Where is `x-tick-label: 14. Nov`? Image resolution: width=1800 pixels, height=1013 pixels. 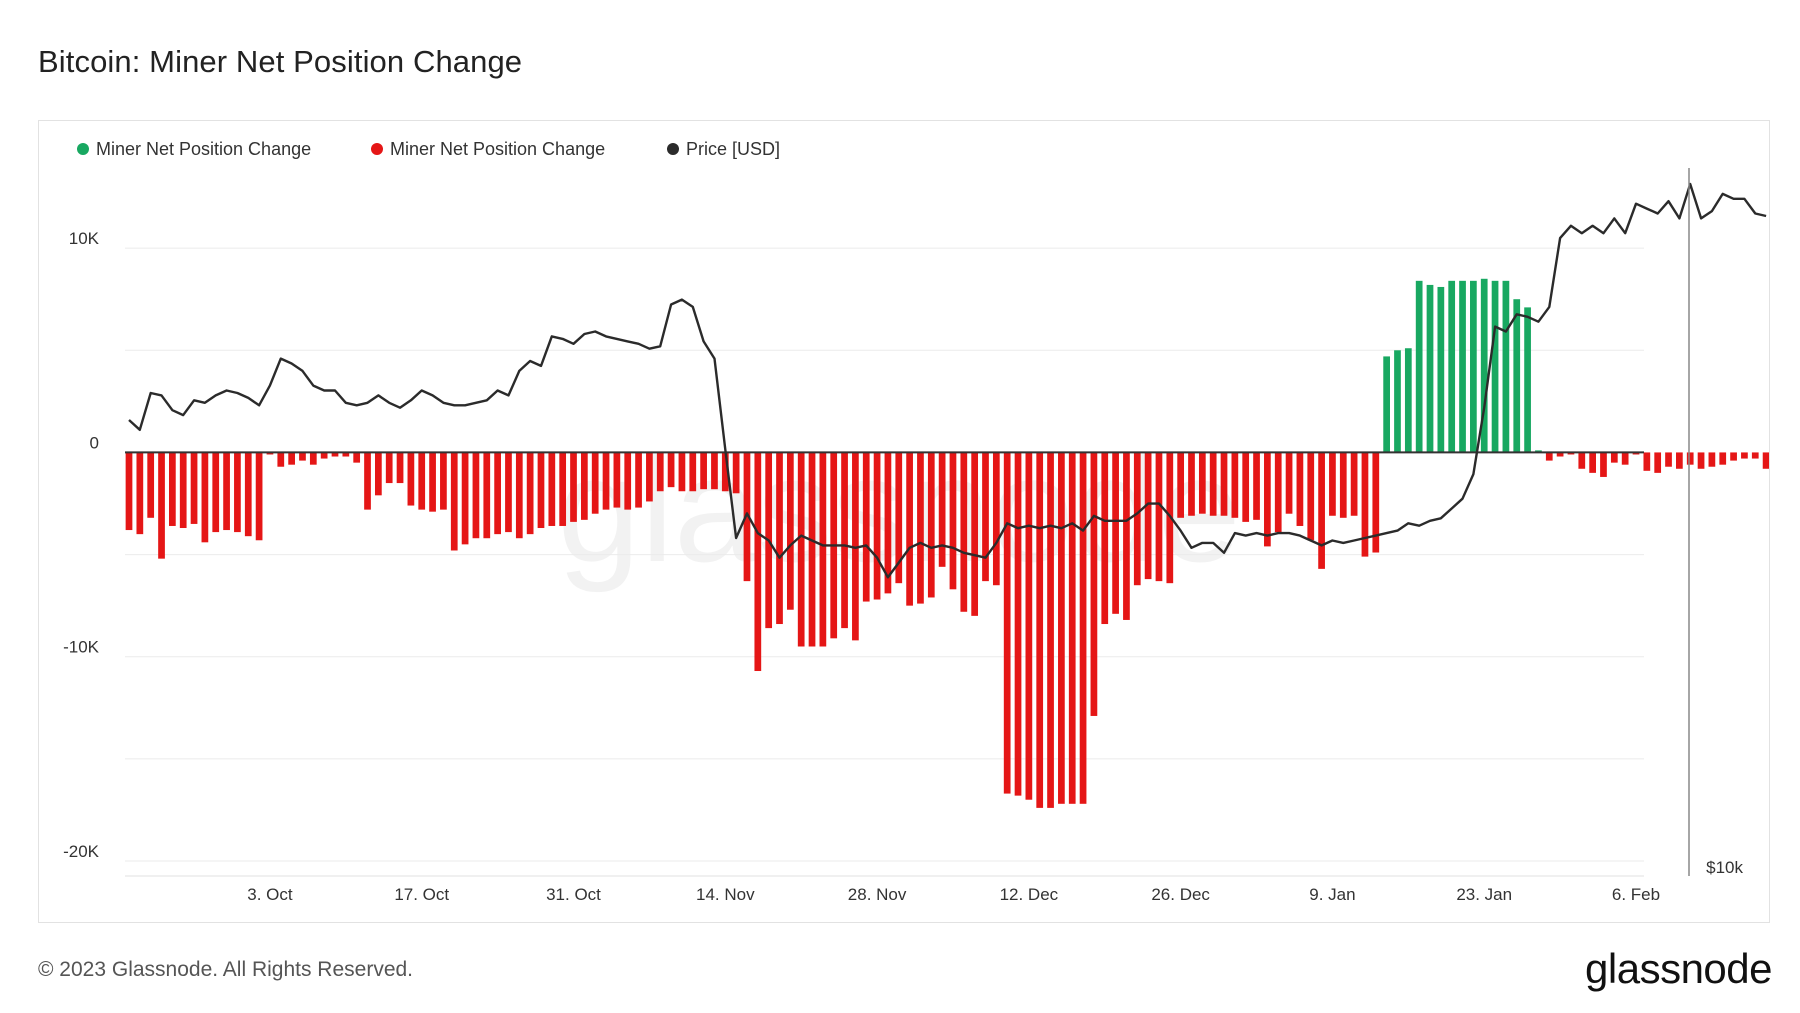 x-tick-label: 14. Nov is located at coordinates (725, 894).